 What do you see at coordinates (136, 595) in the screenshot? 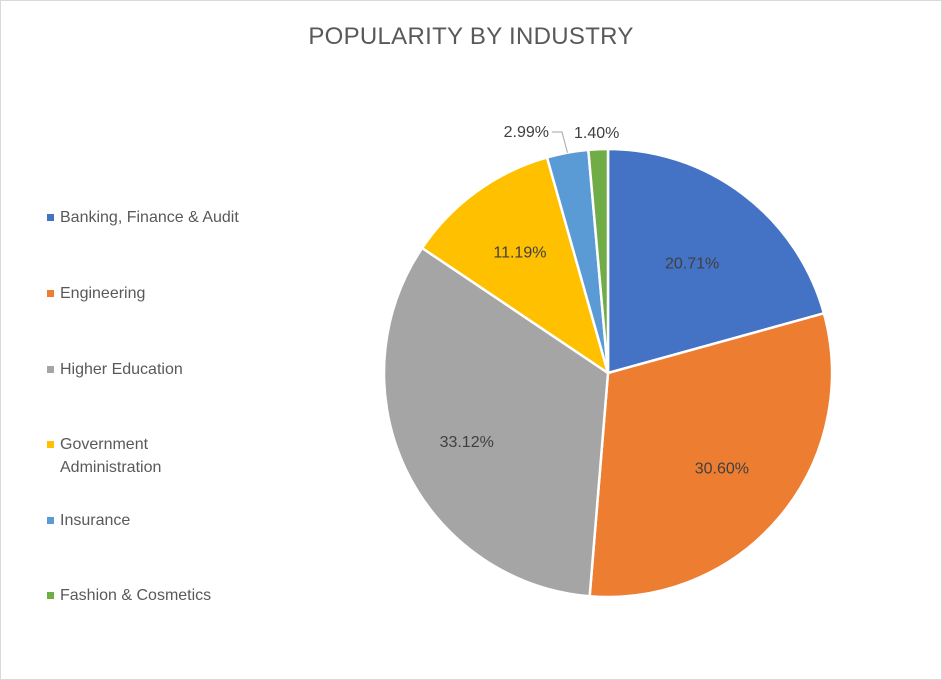
I see `legend-label-fashion: Fashion & Cosmetics` at bounding box center [136, 595].